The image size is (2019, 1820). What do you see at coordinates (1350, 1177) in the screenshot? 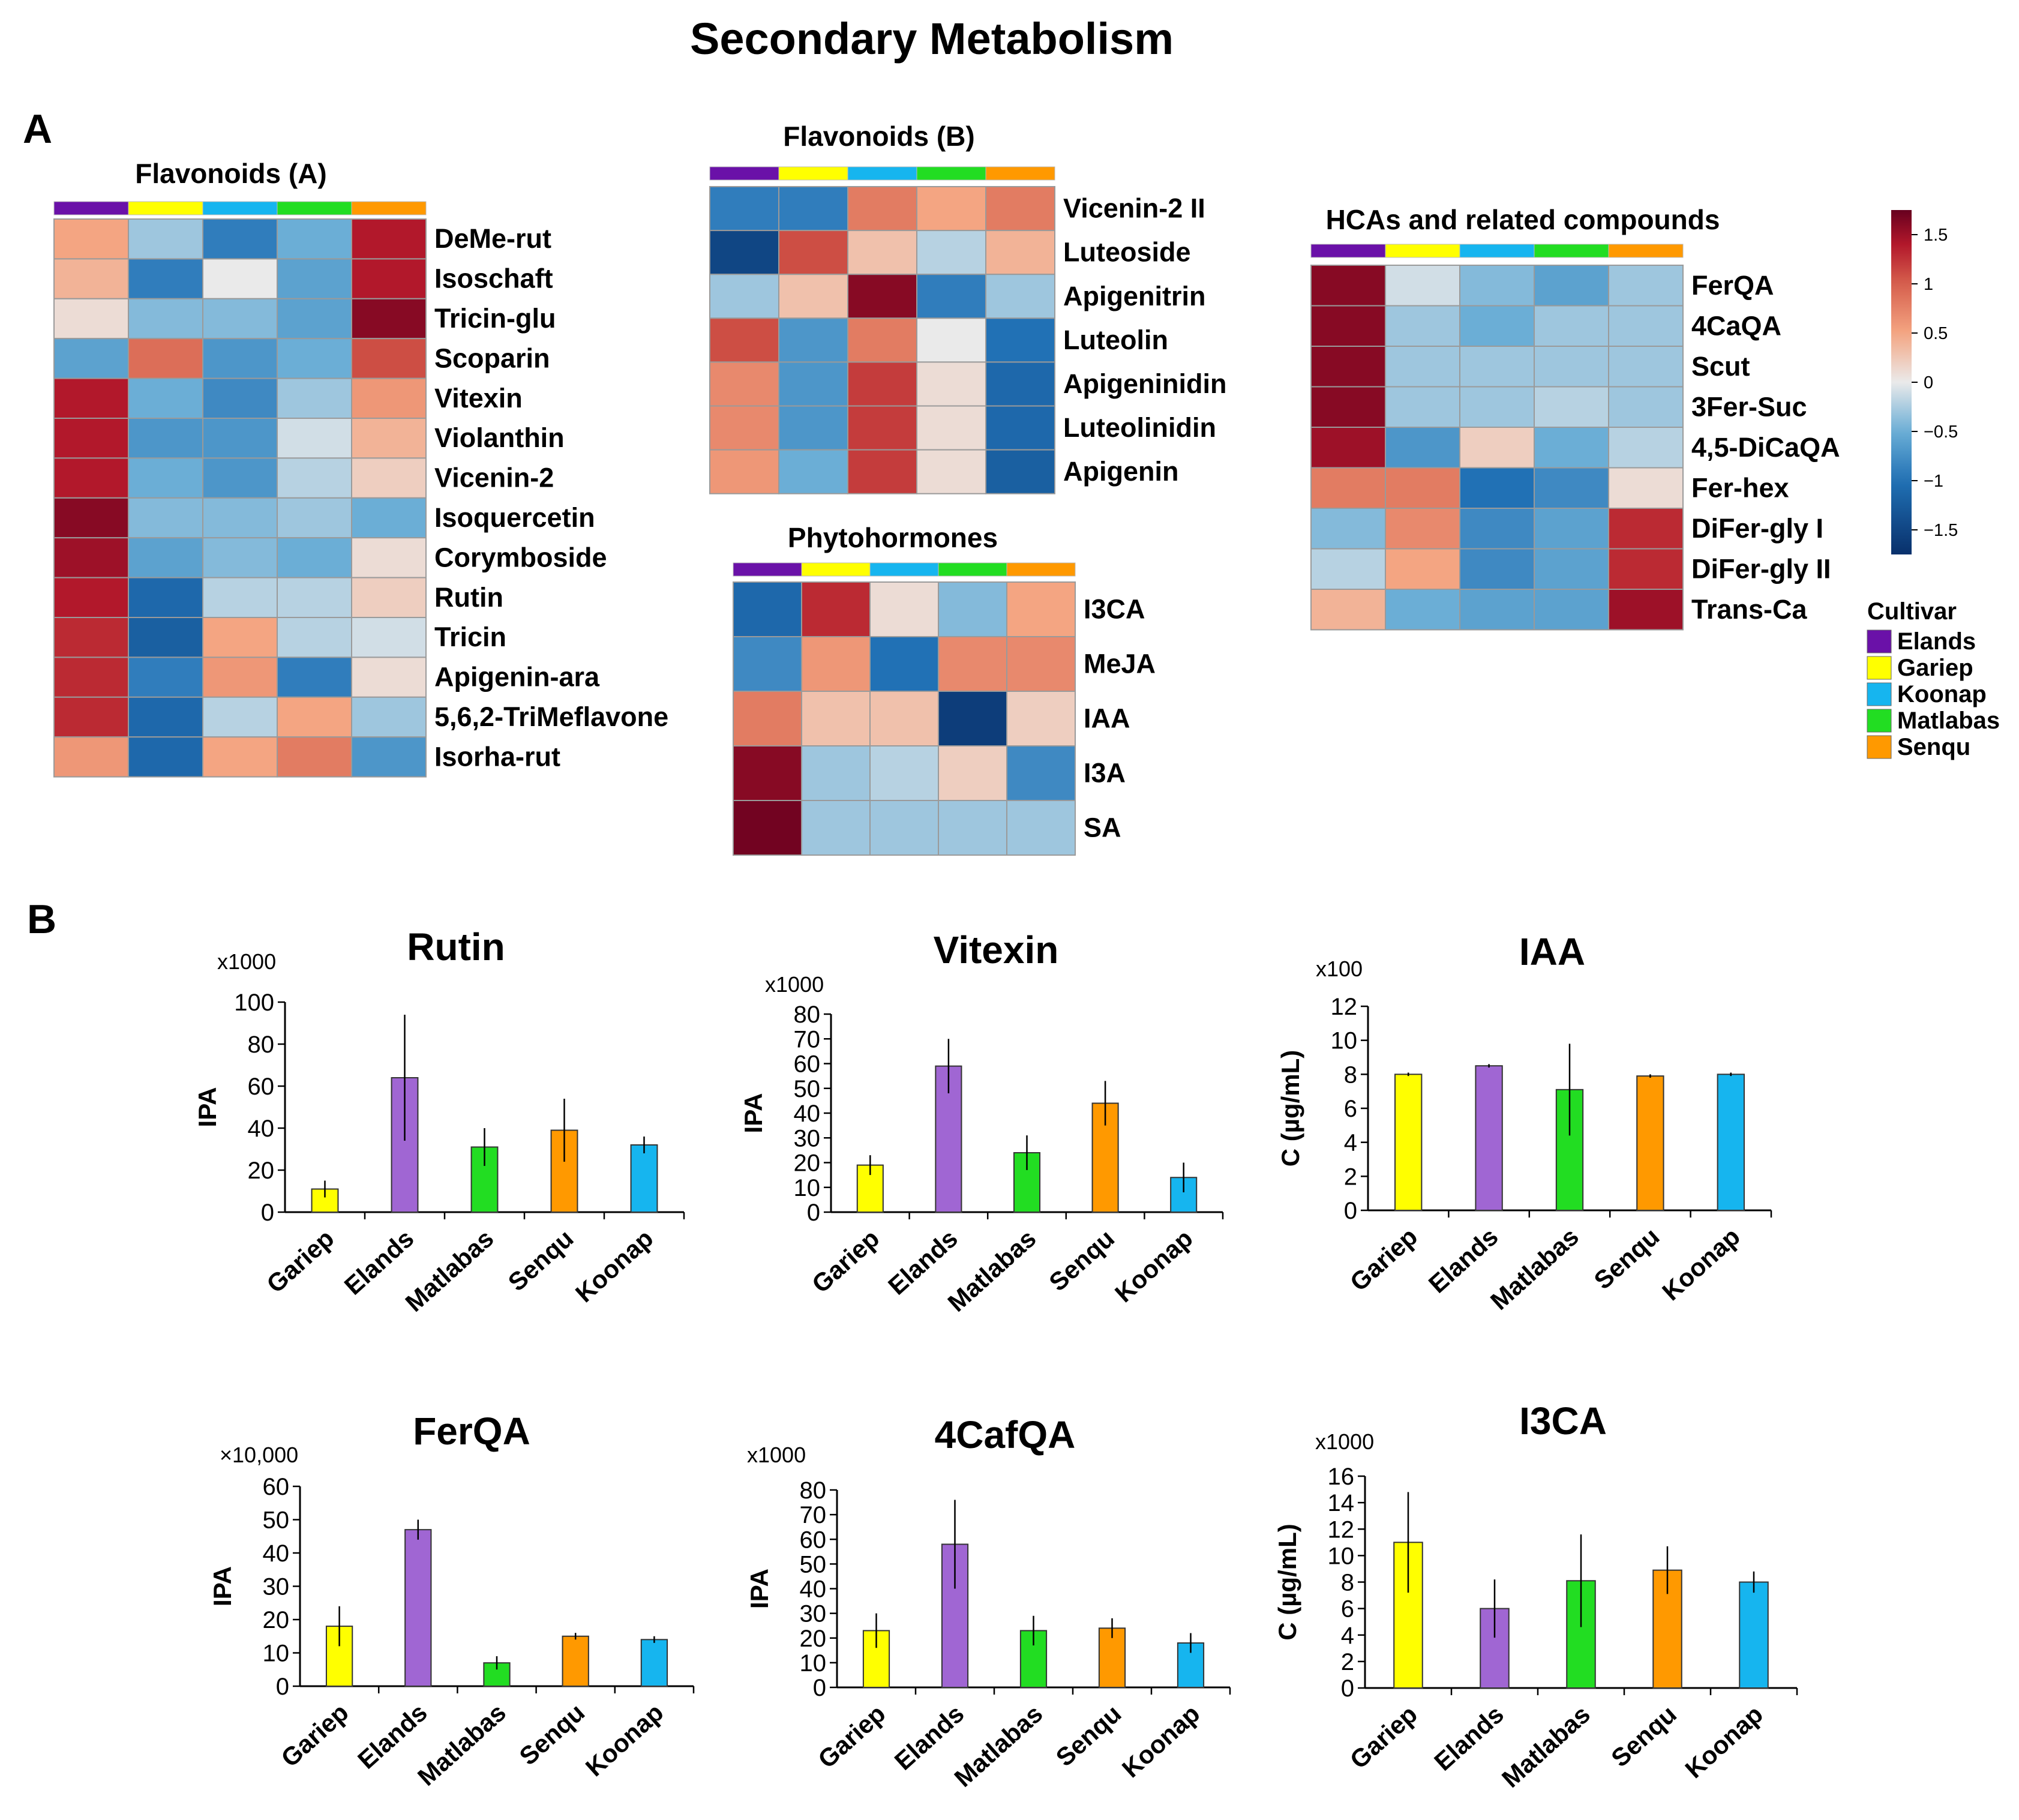
I see `y-tick-label: 2` at bounding box center [1350, 1177].